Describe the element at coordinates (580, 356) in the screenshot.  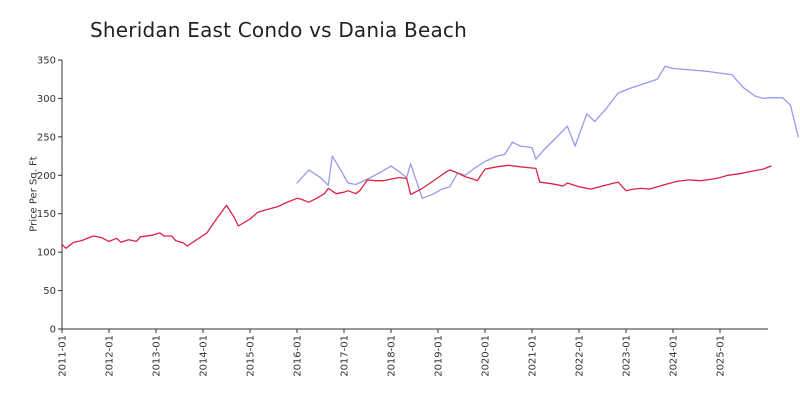
I see `x-tick-label: 2022-01` at that location.